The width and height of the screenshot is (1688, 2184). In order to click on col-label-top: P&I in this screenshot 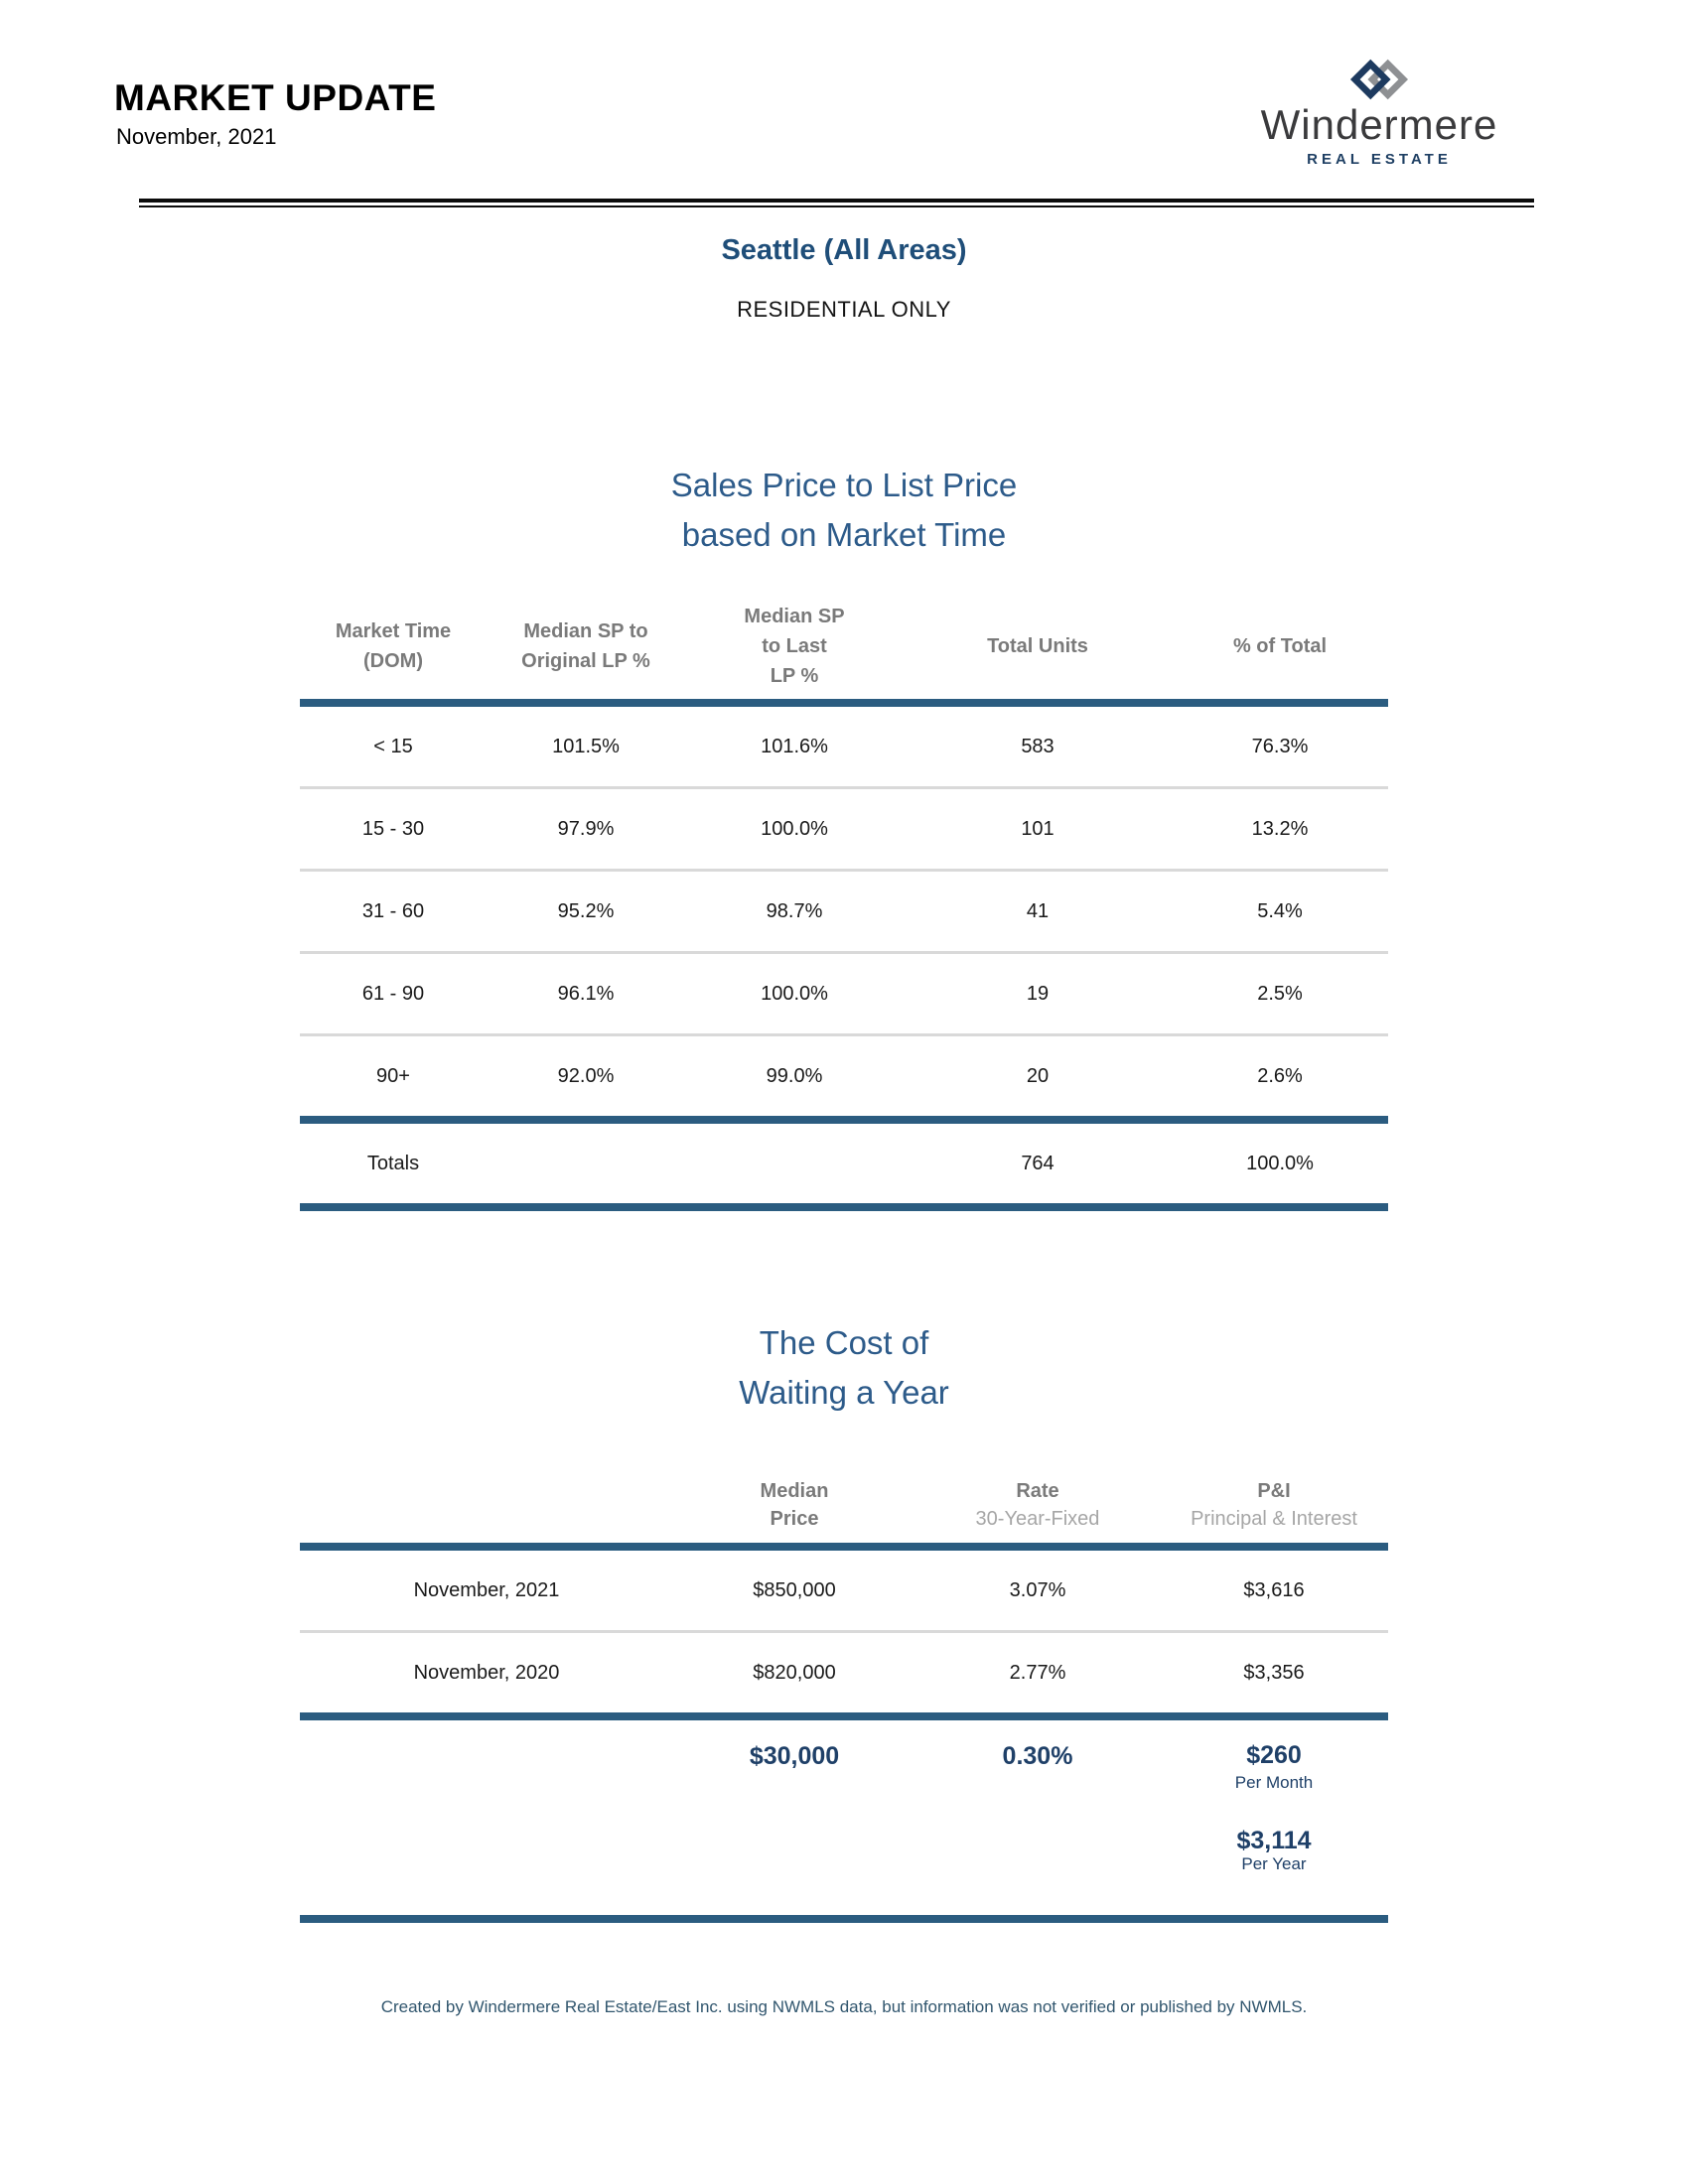, I will do `click(1274, 1491)`.